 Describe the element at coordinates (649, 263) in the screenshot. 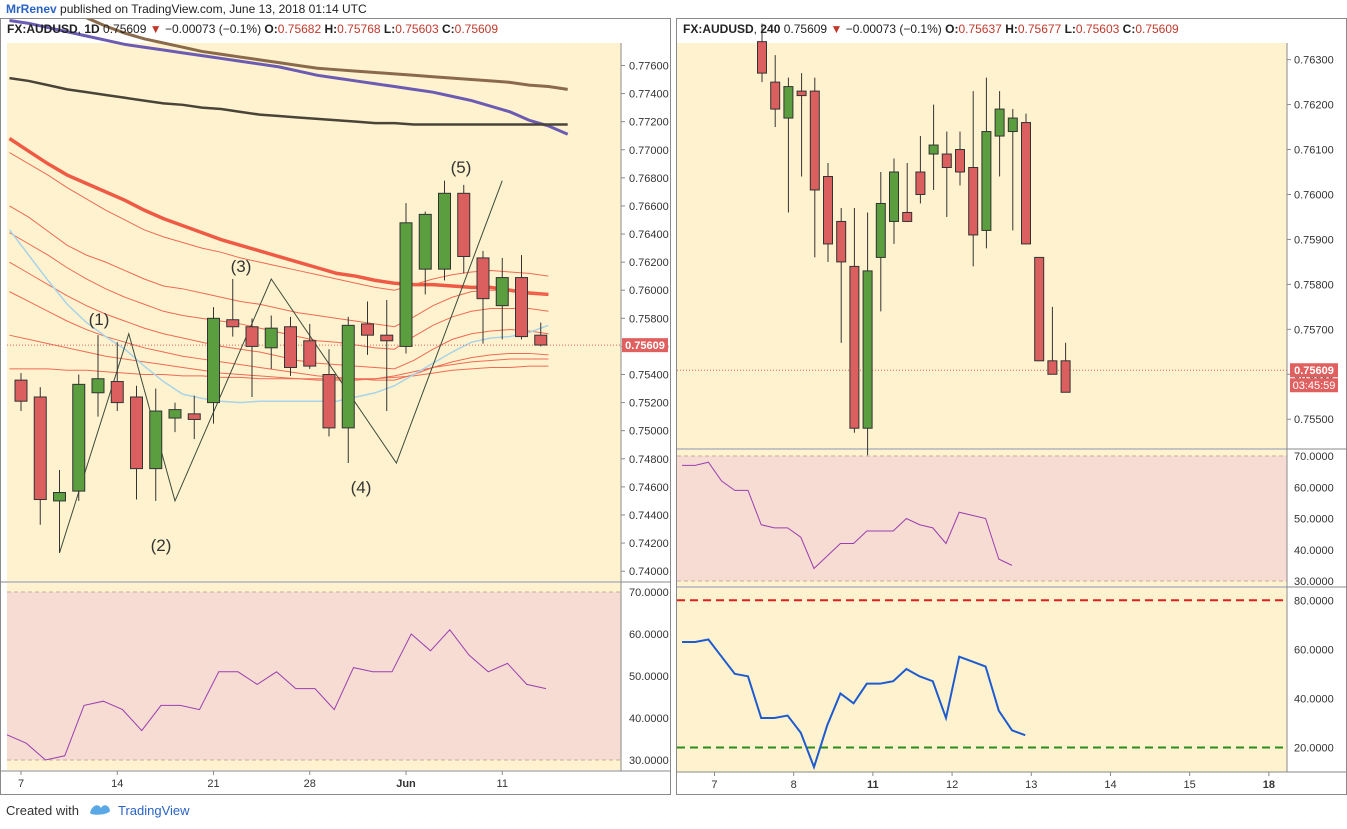

I see `daily-price-tick-label: 0.76200` at that location.